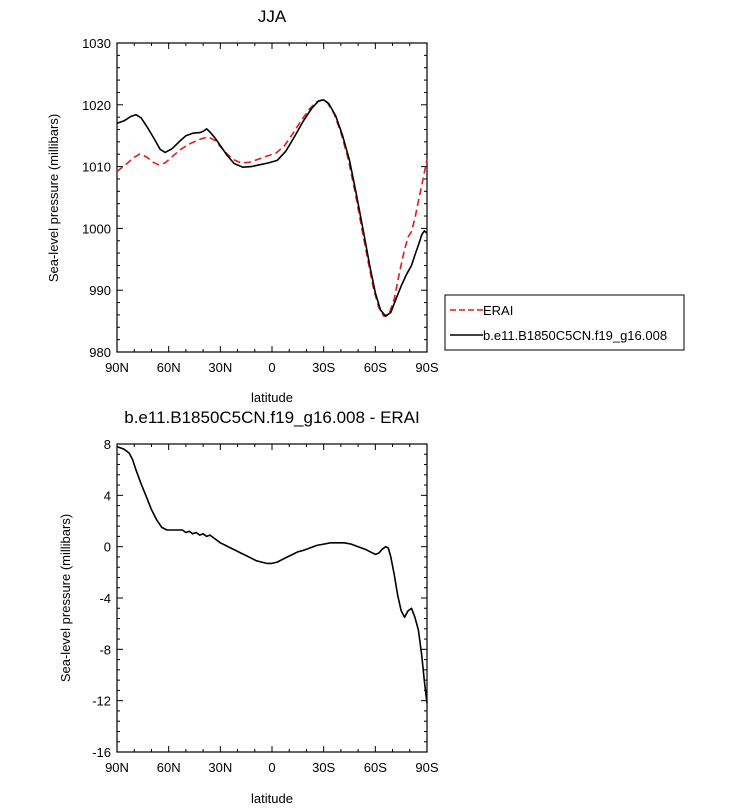 This screenshot has width=733, height=812. Describe the element at coordinates (96, 43) in the screenshot. I see `y-tick-label: 1030` at that location.